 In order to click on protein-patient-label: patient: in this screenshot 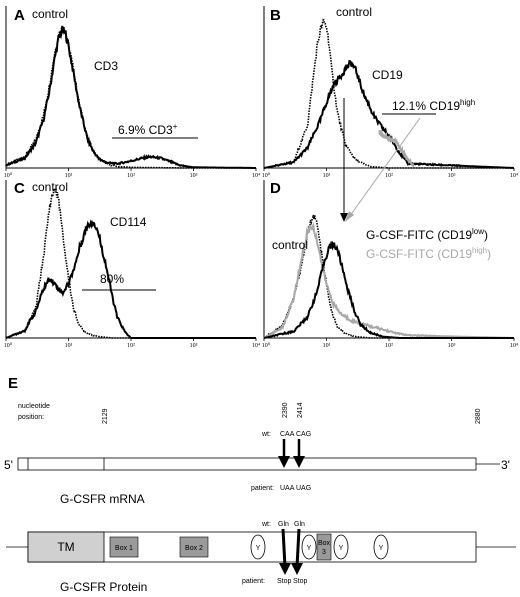, I will do `click(253, 581)`.